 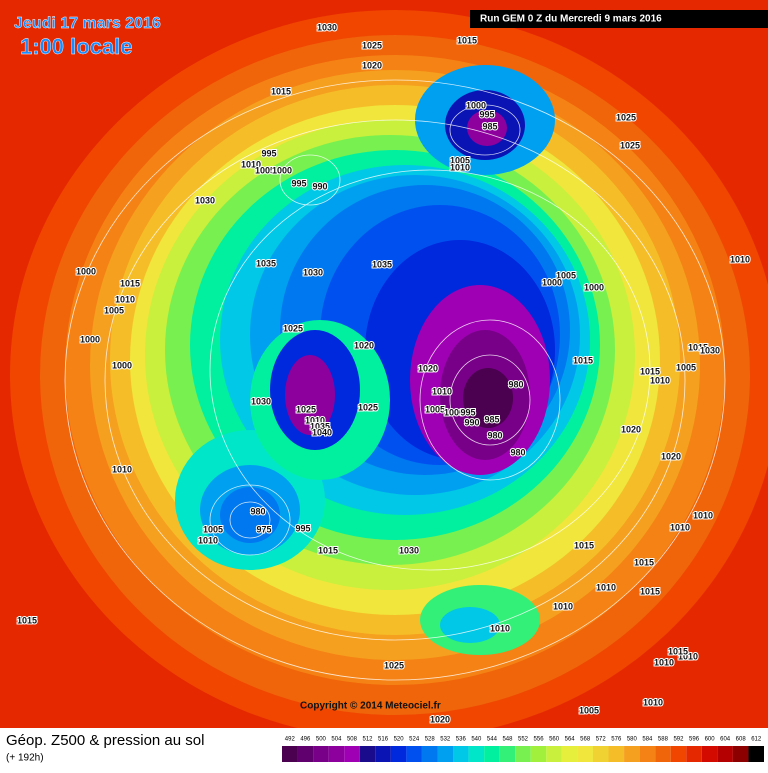 I want to click on legend-label: 596, so click(x=694, y=740).